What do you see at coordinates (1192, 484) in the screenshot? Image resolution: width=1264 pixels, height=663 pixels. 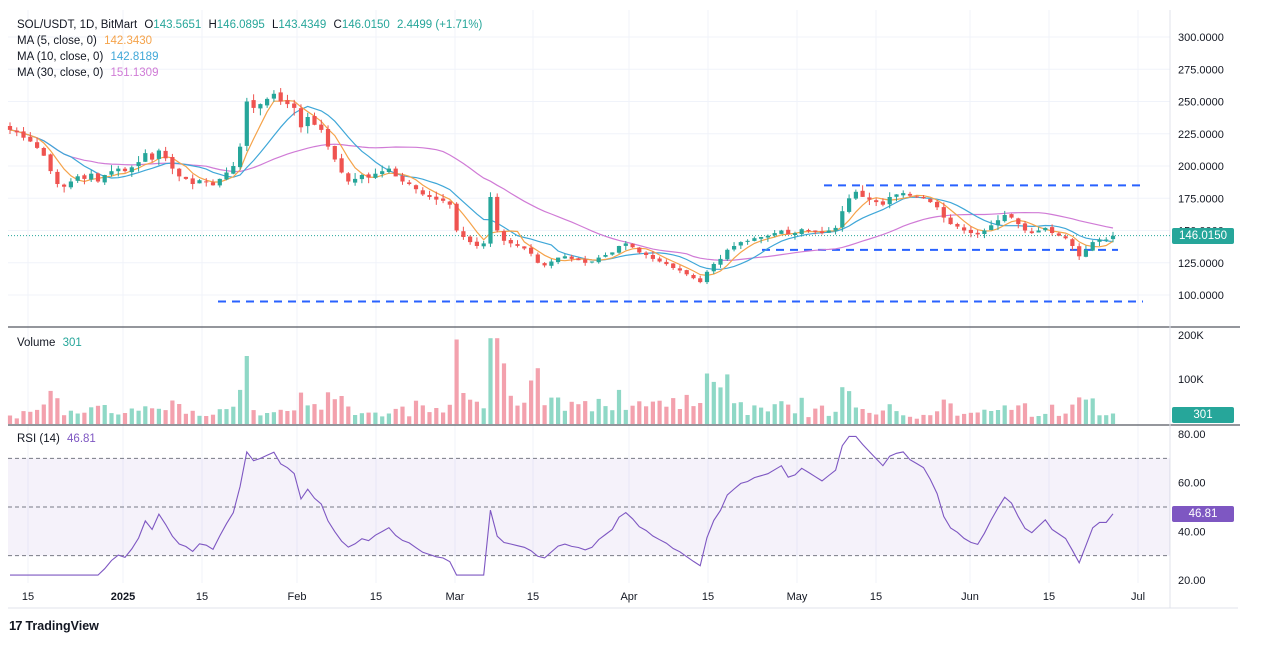 I see `rsi-tick-label: 60.00` at bounding box center [1192, 484].